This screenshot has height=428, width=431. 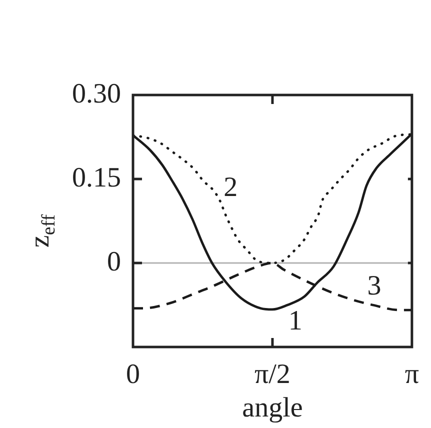 I want to click on x-tick-label: 0, so click(x=133, y=374).